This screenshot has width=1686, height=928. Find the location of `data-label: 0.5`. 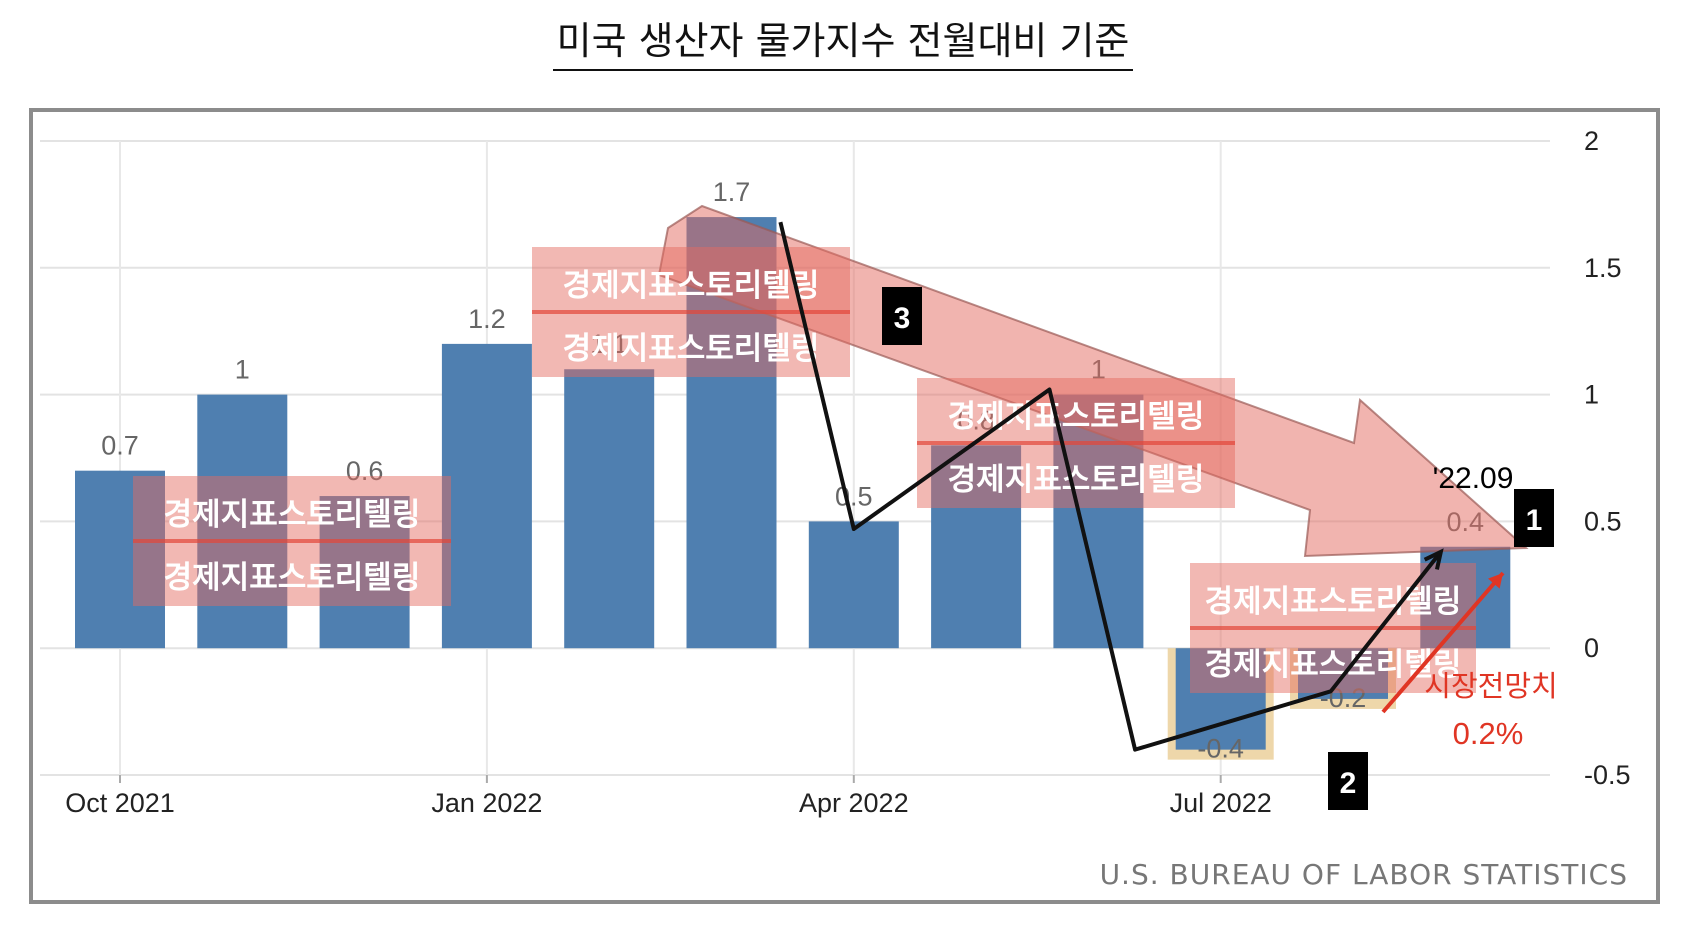

data-label: 0.5 is located at coordinates (854, 496).